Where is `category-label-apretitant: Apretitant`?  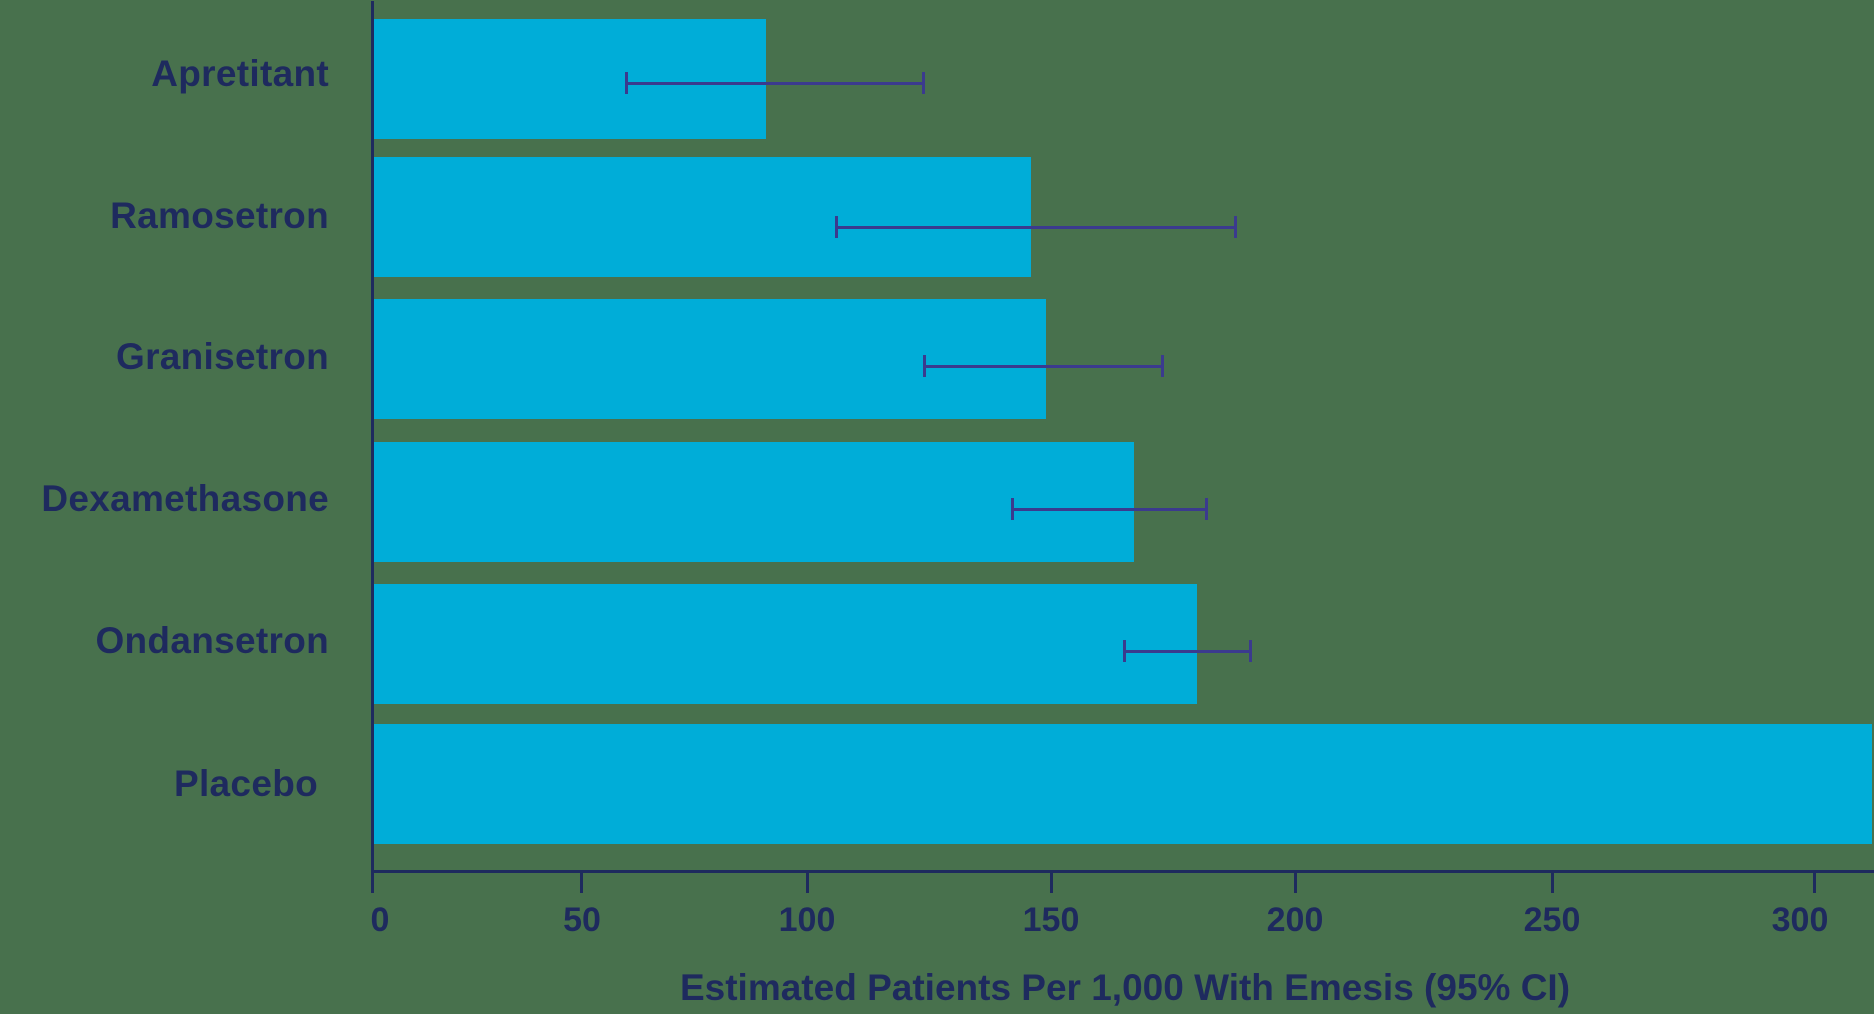 category-label-apretitant: Apretitant is located at coordinates (240, 73).